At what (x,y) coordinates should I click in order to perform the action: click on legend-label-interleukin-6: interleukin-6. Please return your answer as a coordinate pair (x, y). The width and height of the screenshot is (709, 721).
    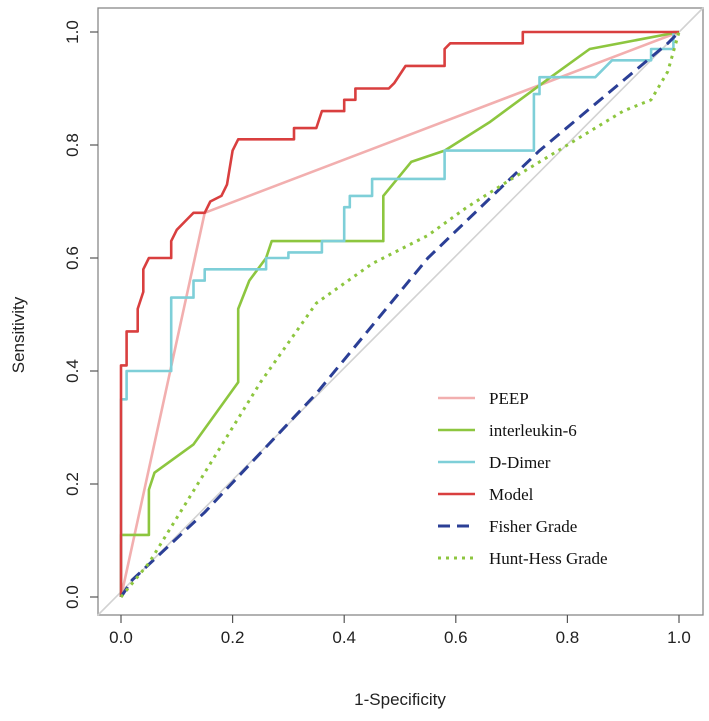
    Looking at the image, I should click on (533, 430).